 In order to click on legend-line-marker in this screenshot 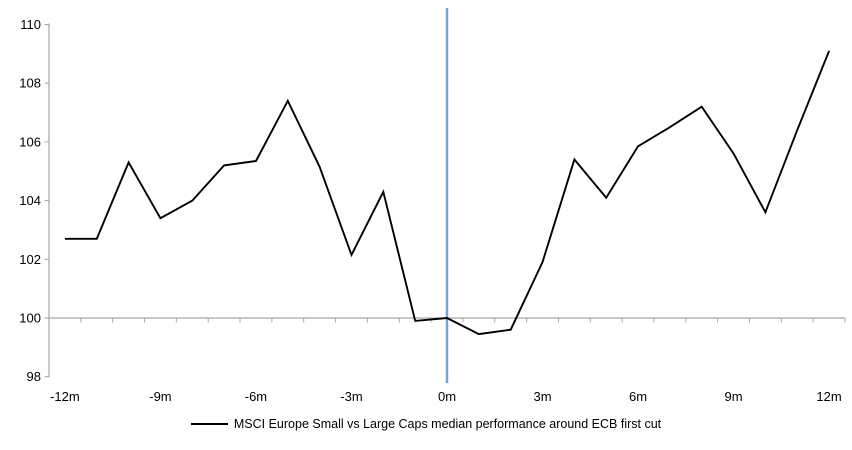, I will do `click(209, 424)`.